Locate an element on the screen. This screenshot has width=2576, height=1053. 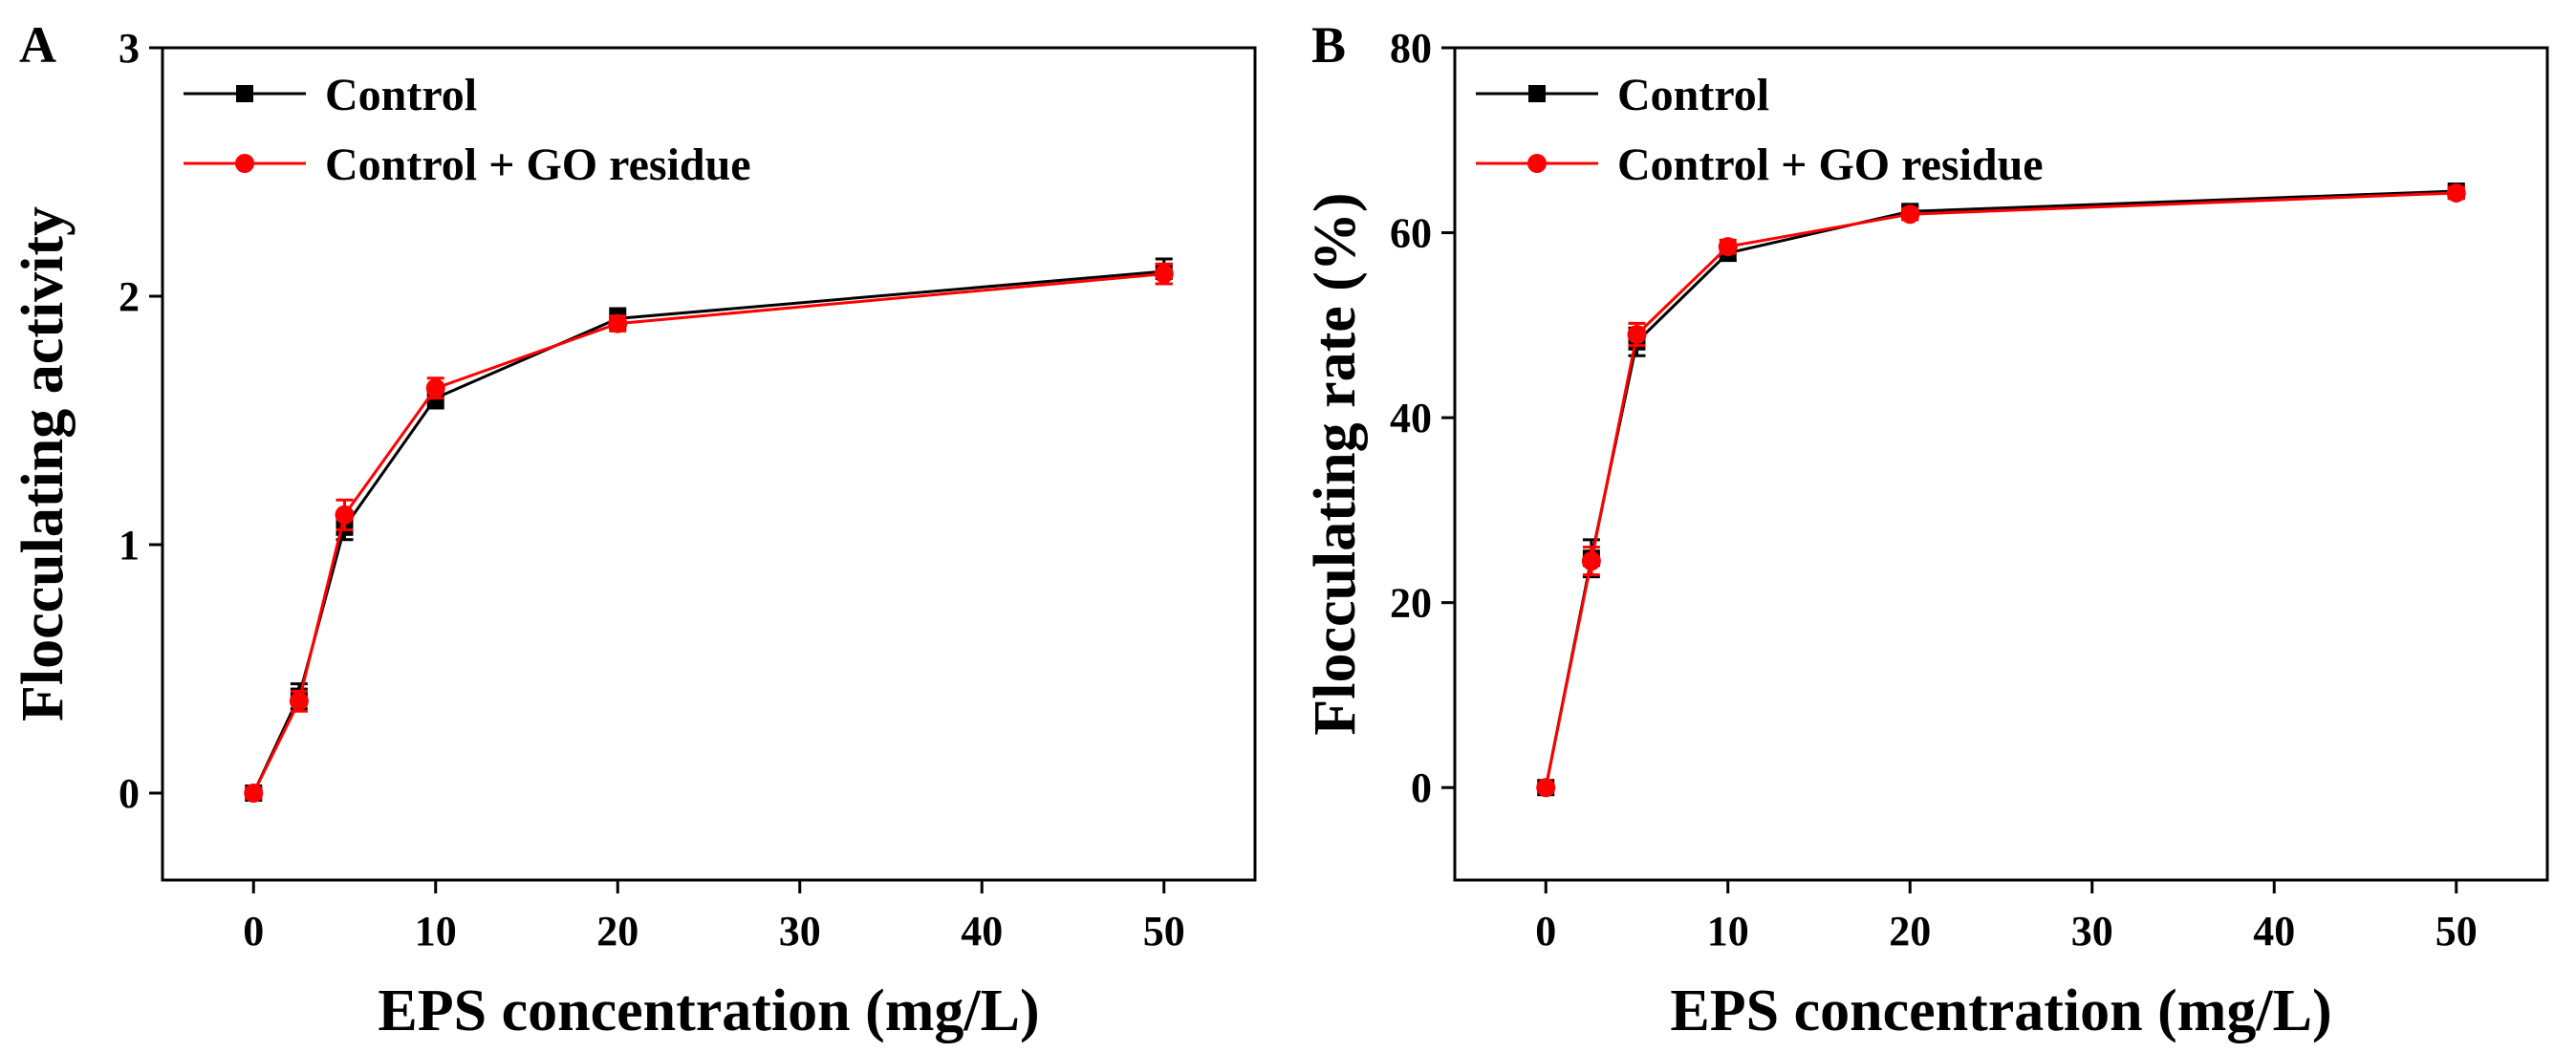
panel-label: A is located at coordinates (37, 45).